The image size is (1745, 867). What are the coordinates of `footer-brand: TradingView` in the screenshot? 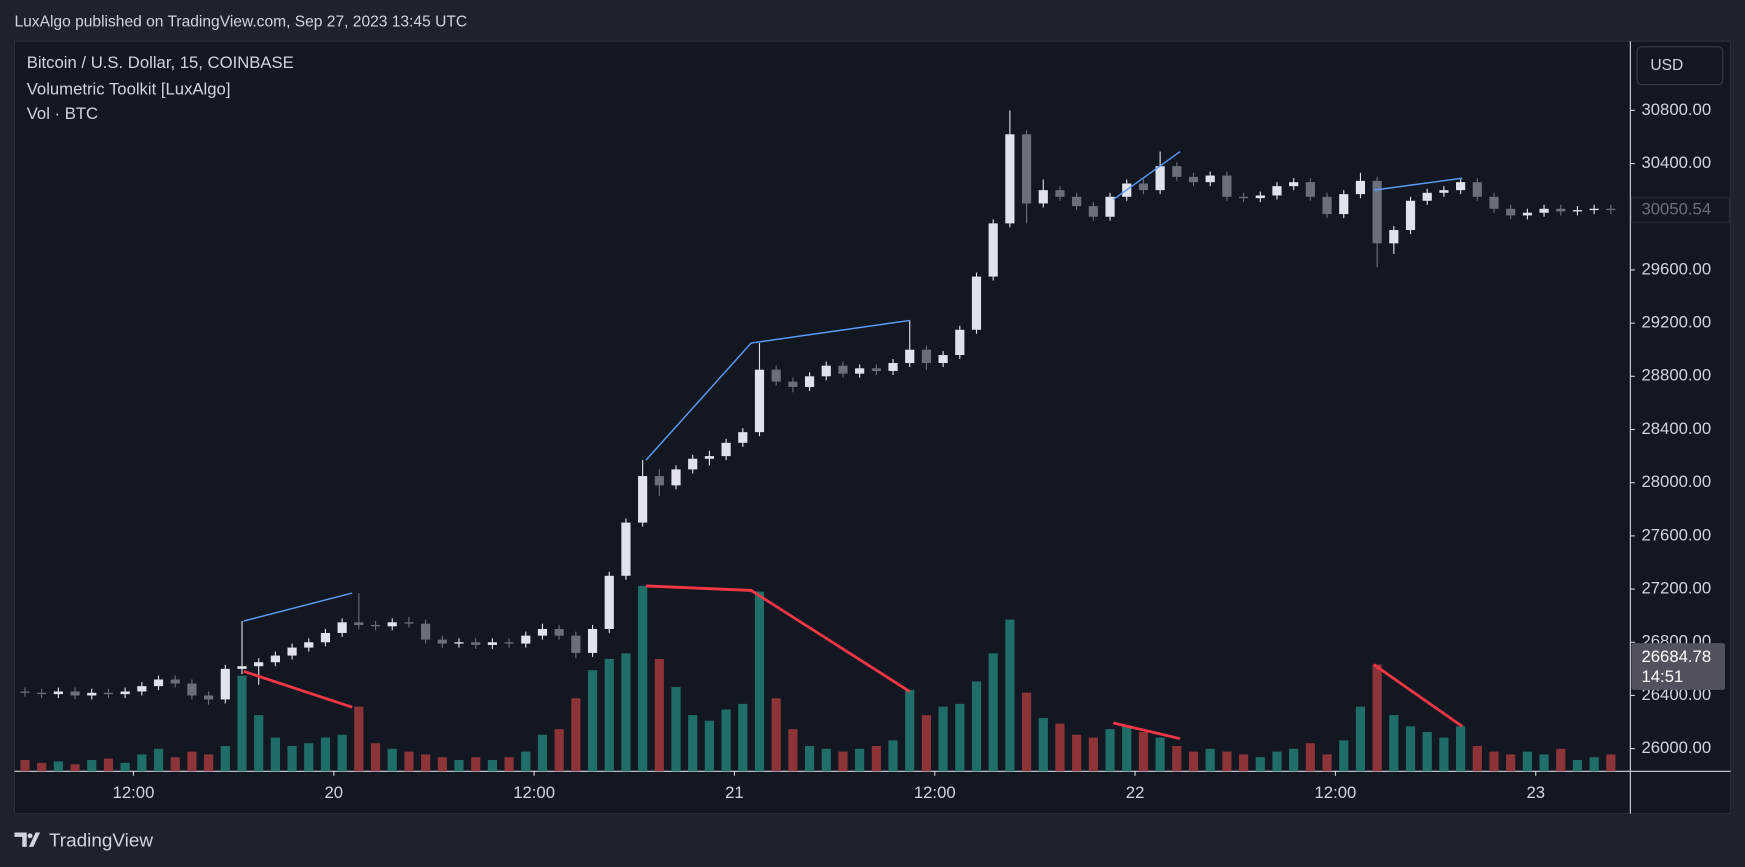 It's located at (101, 840).